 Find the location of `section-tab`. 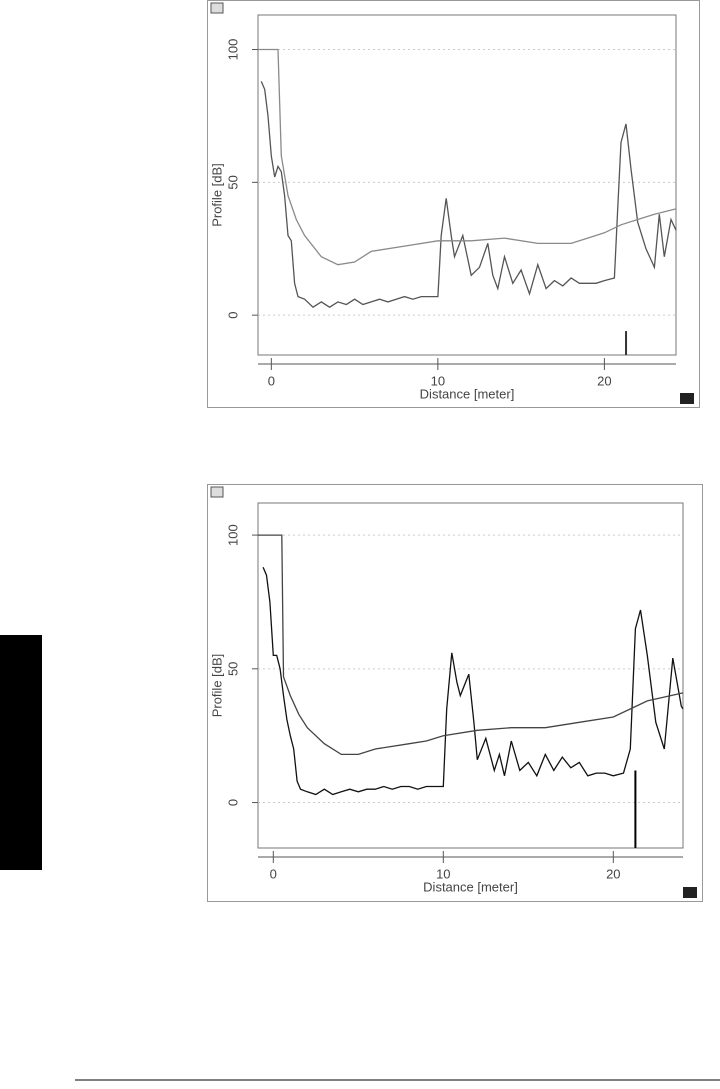

section-tab is located at coordinates (21, 752).